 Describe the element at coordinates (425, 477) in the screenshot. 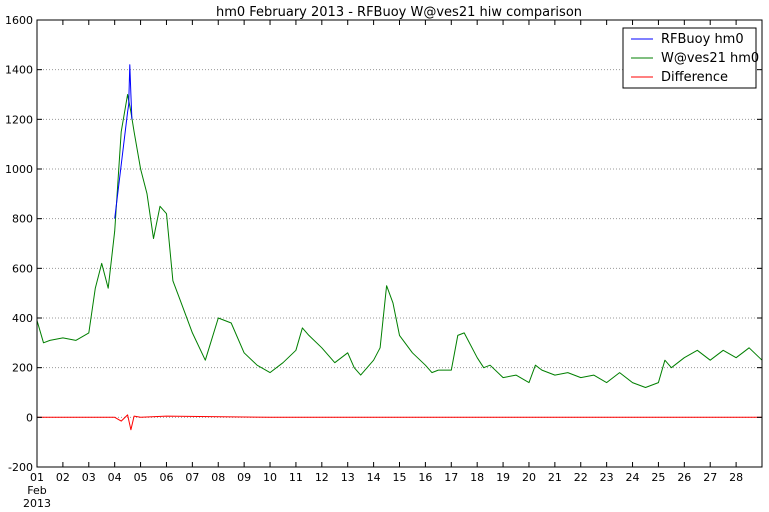

I see `x-tick-label: 16` at that location.